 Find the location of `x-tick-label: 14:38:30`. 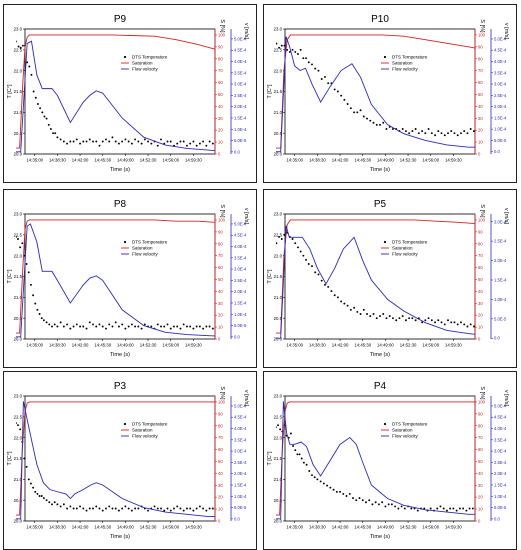

x-tick-label: 14:38:30 is located at coordinates (57, 160).